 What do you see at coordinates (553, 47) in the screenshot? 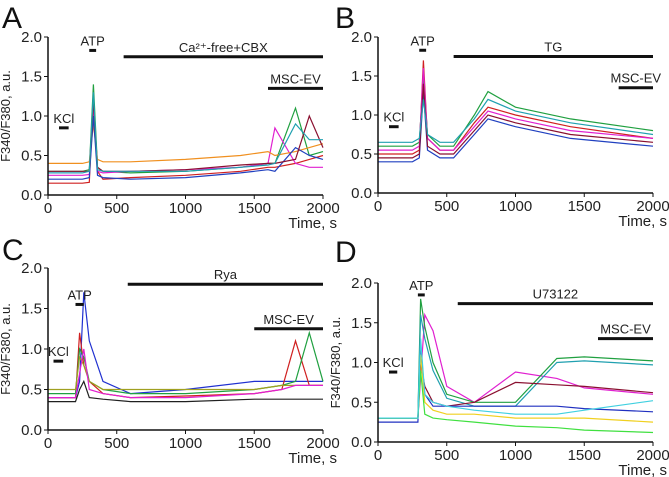
I see `stimulus-label: TG` at bounding box center [553, 47].